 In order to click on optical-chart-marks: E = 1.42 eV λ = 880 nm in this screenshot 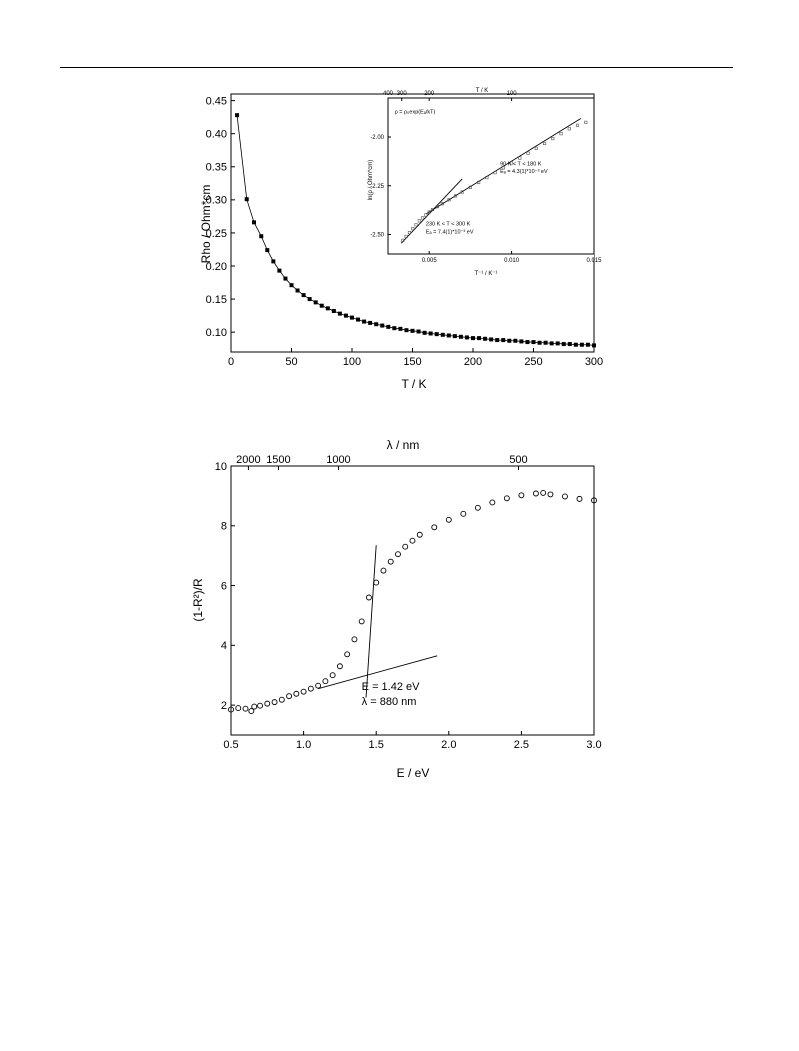, I will do `click(412, 602)`.